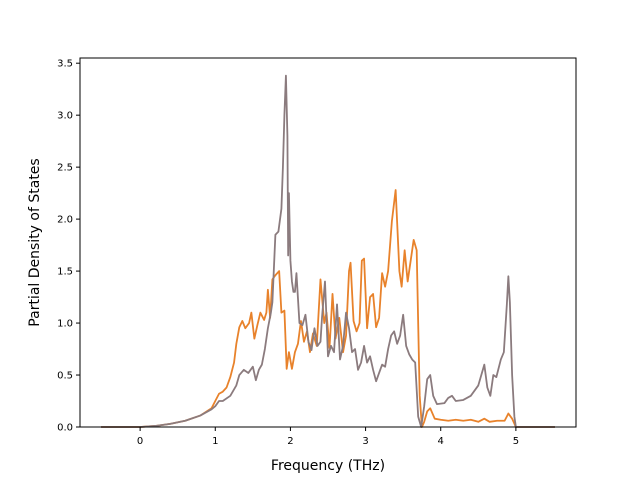  I want to click on x-tick-label: 0, so click(140, 441).